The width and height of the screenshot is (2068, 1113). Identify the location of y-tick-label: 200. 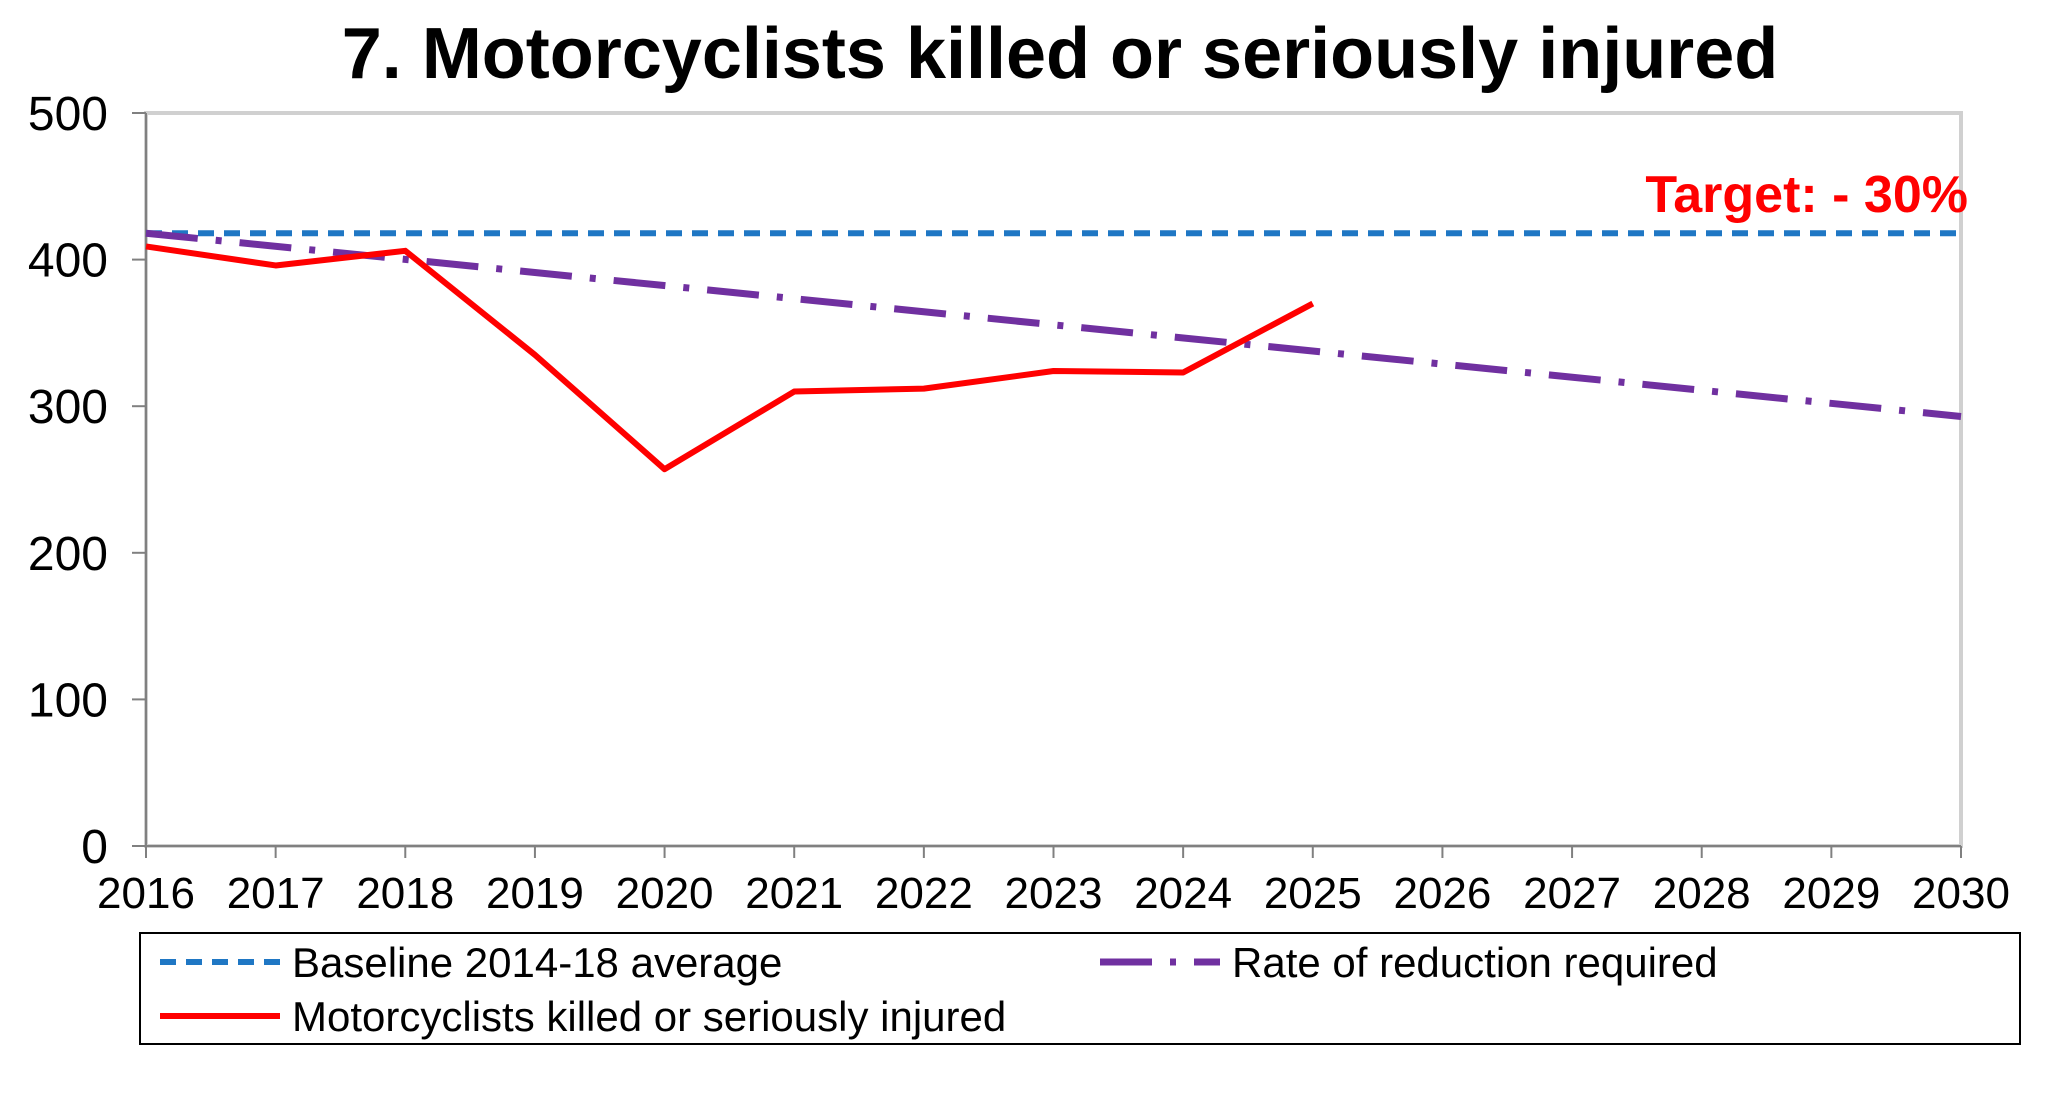
(68, 554).